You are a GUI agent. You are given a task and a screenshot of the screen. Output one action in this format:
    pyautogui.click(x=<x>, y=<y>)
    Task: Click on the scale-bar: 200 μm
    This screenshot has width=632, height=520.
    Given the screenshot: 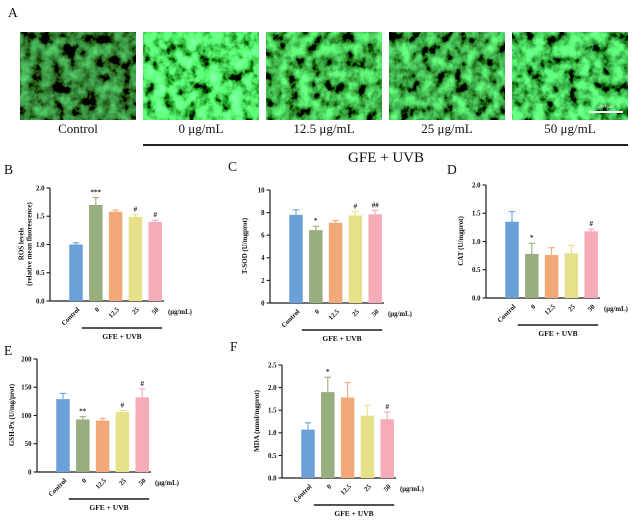 What is the action you would take?
    pyautogui.click(x=606, y=109)
    